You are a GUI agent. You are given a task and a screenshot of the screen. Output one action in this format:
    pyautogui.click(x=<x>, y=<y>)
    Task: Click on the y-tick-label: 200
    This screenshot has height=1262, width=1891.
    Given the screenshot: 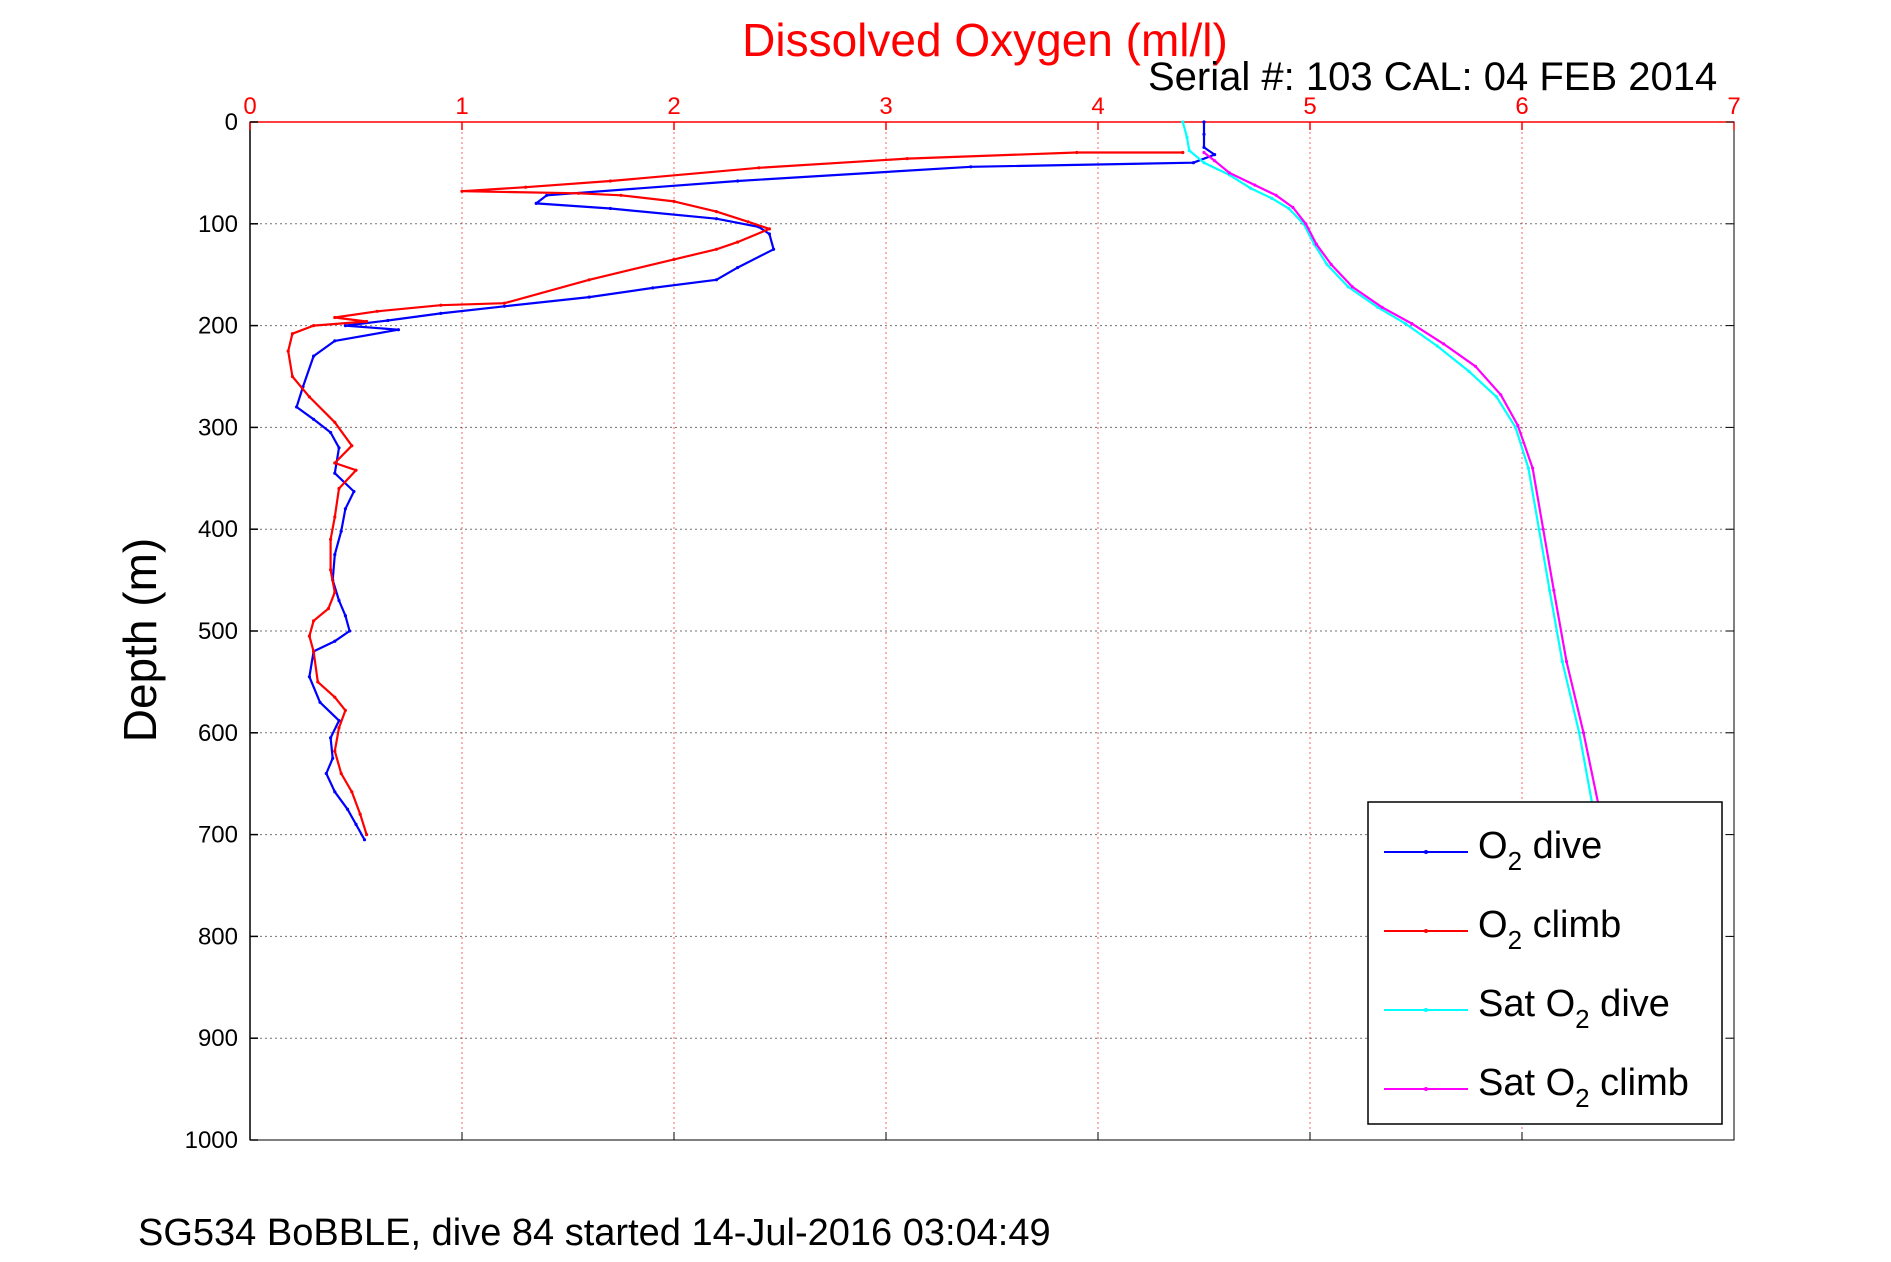 What is the action you would take?
    pyautogui.click(x=218, y=326)
    